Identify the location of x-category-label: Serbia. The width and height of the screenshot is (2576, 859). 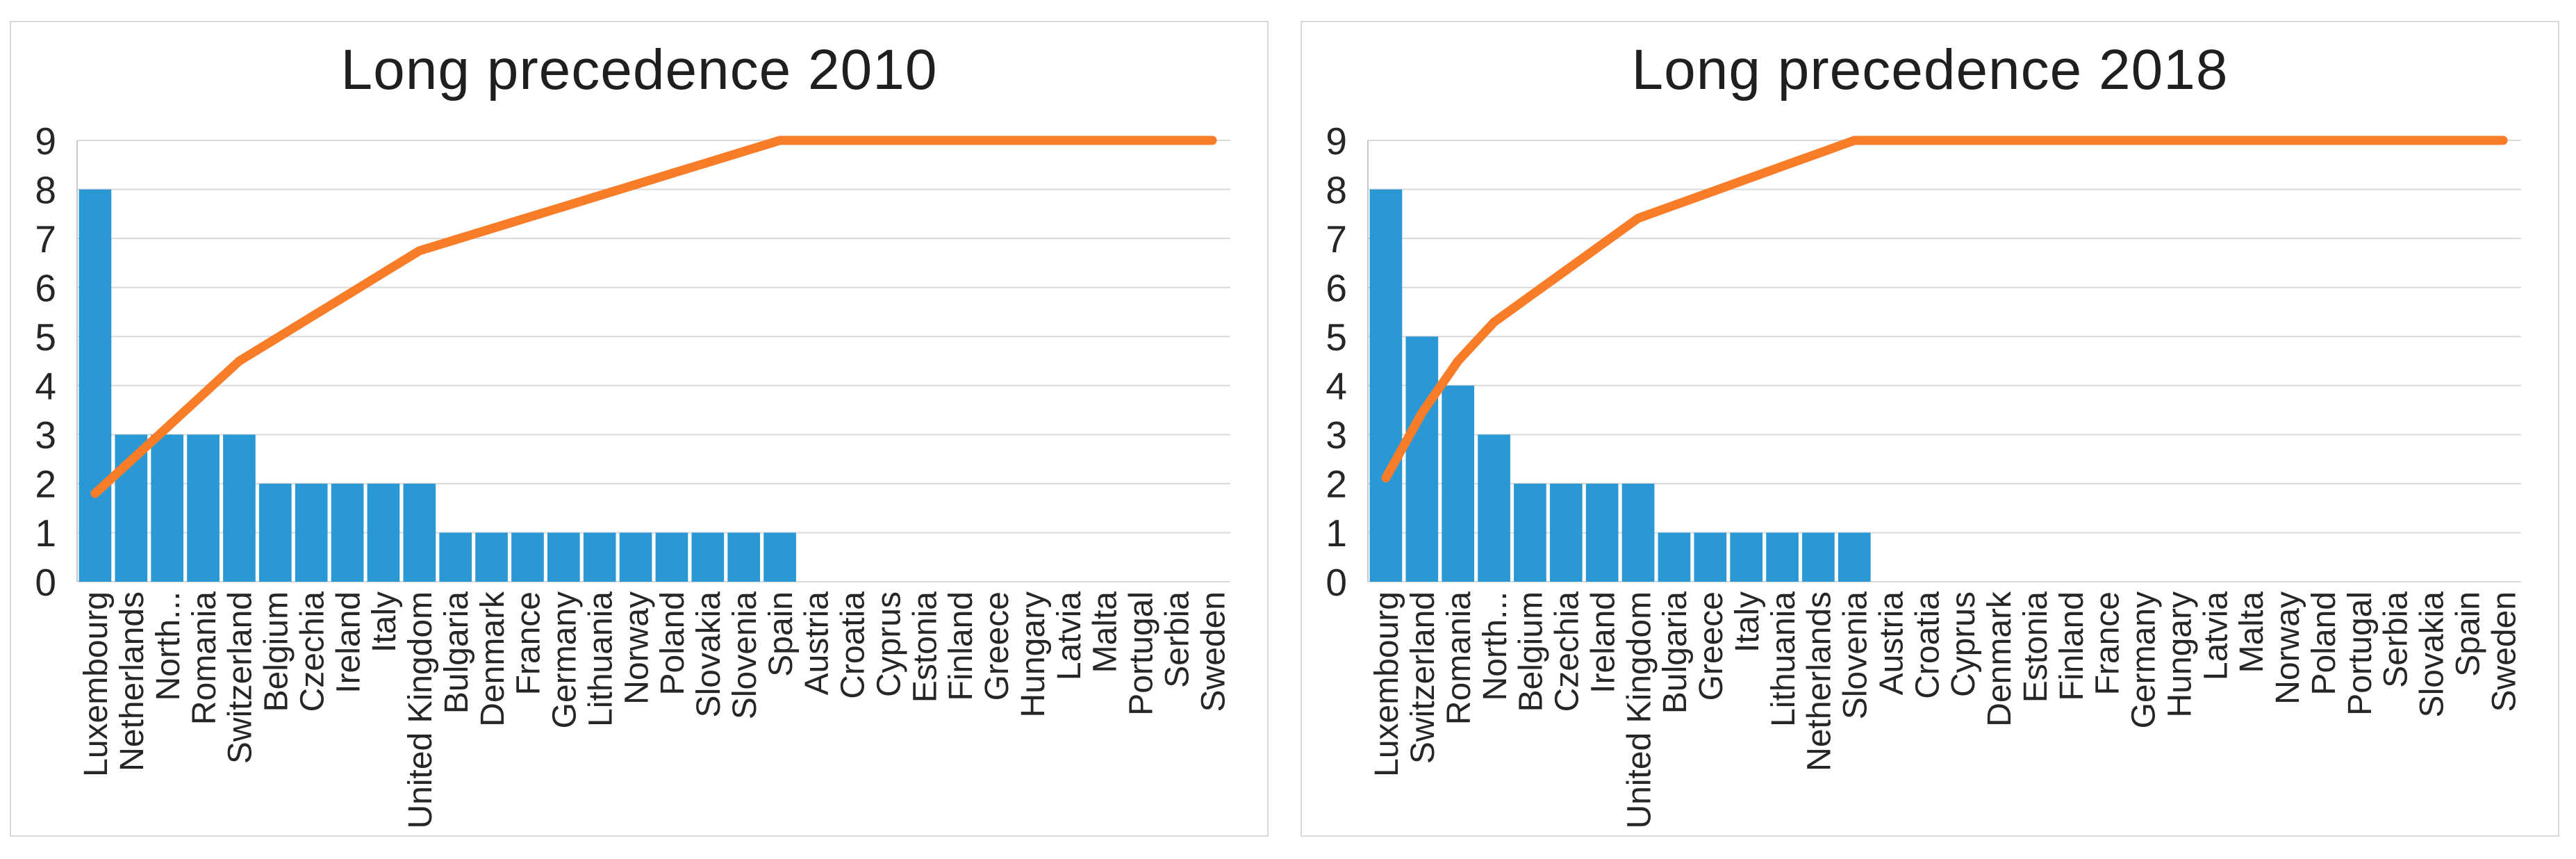
(1178, 639).